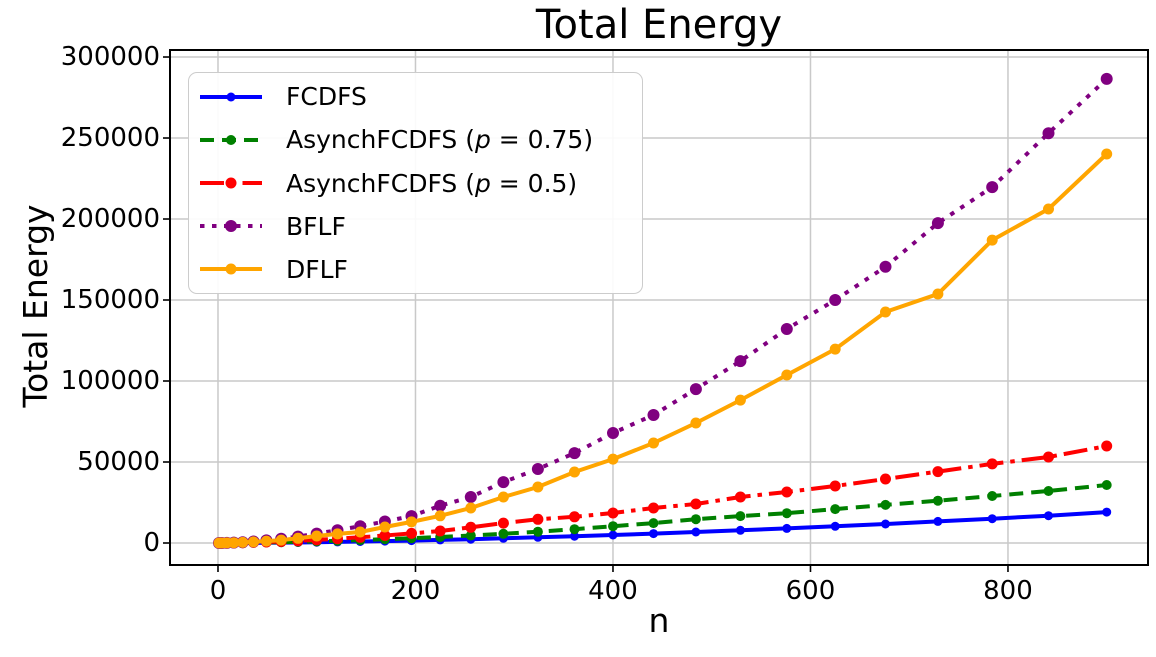  What do you see at coordinates (110, 381) in the screenshot?
I see `y-tick-label: 100000` at bounding box center [110, 381].